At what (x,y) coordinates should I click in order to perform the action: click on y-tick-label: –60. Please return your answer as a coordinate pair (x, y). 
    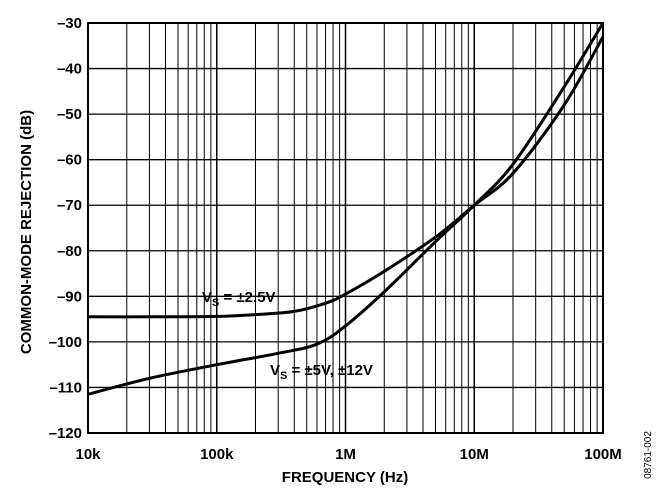
    Looking at the image, I should click on (69, 160).